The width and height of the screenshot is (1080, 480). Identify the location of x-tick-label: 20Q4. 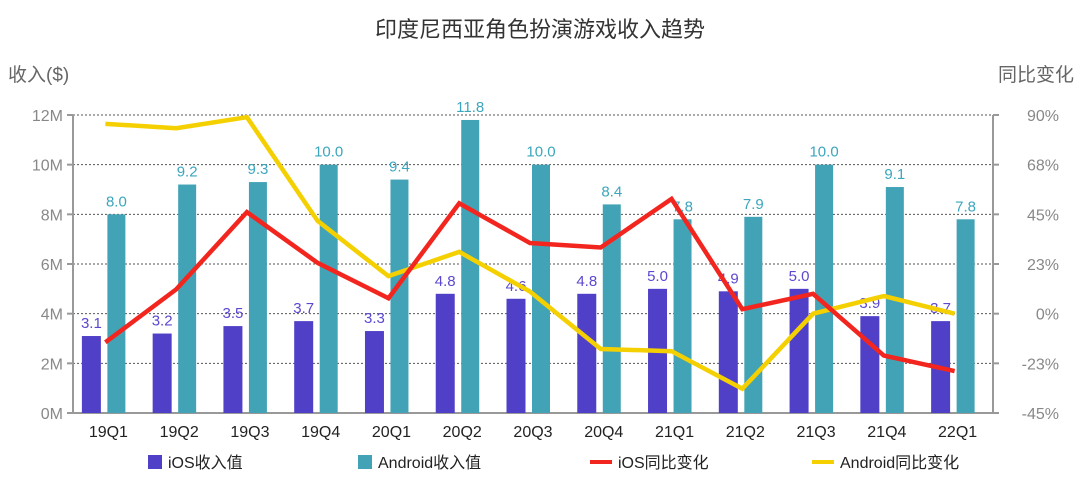
(603, 432).